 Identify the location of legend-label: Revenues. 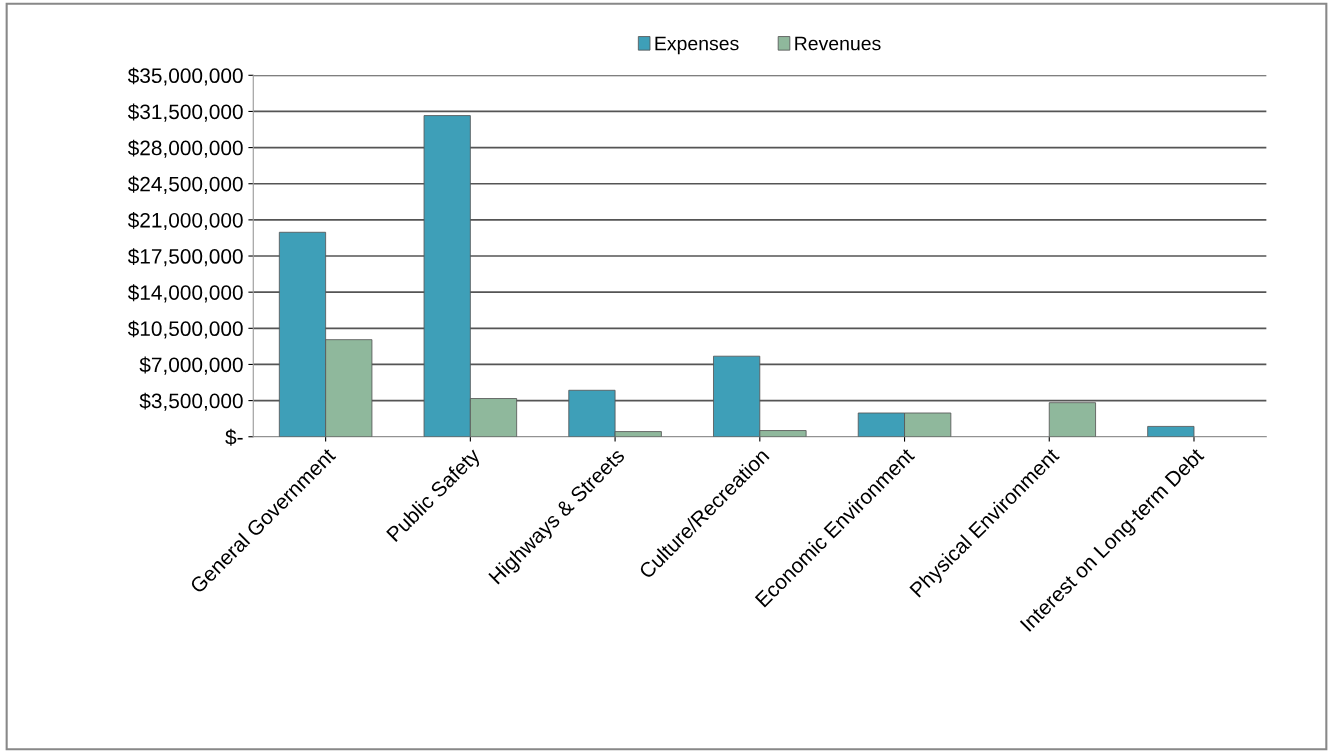
(838, 43).